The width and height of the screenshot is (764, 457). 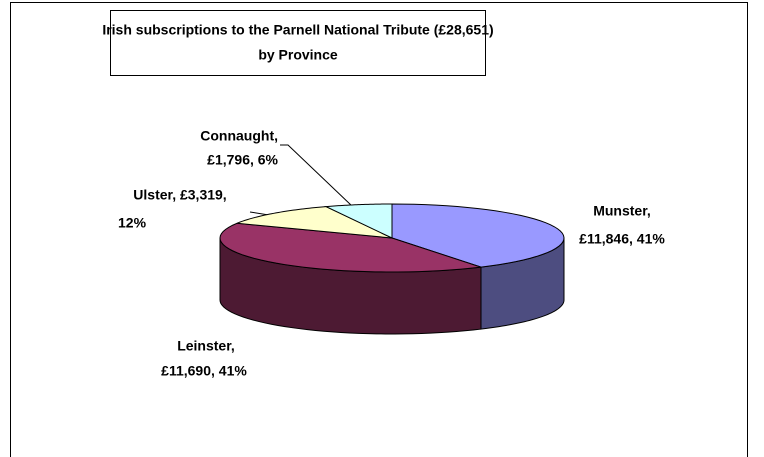 What do you see at coordinates (298, 43) in the screenshot?
I see `title-box` at bounding box center [298, 43].